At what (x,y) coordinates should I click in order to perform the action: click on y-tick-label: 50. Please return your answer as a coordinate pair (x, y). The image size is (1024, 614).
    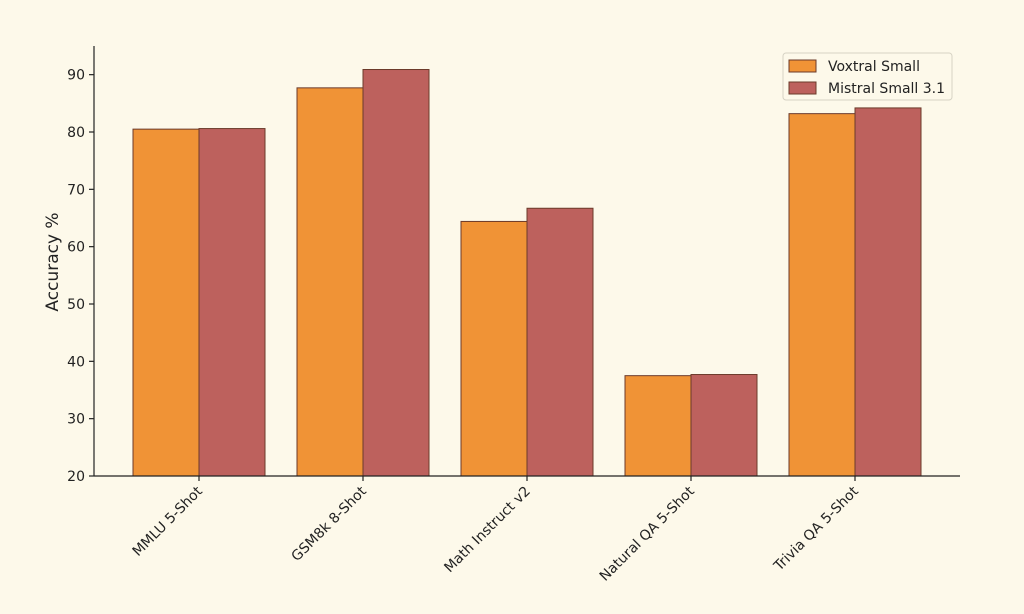
    Looking at the image, I should click on (76, 305).